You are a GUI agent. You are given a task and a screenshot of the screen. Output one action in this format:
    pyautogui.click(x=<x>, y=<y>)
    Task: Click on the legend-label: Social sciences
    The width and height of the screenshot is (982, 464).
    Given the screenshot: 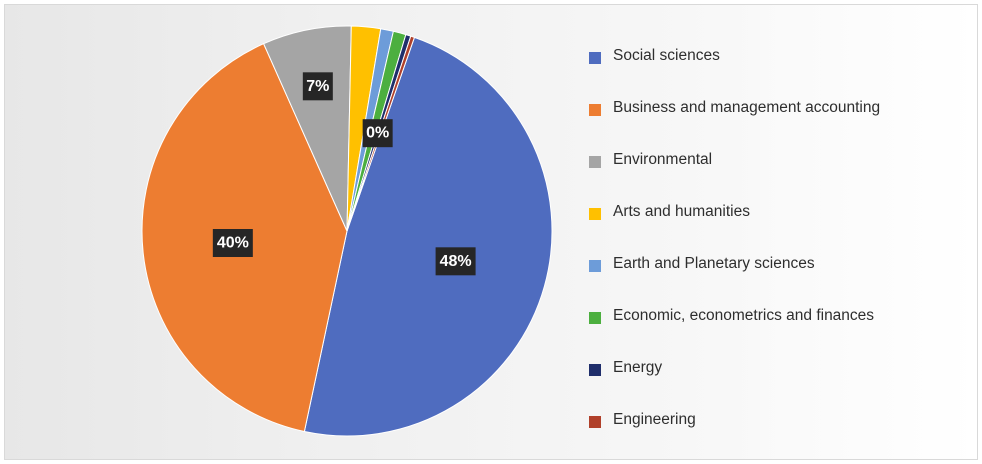 What is the action you would take?
    pyautogui.click(x=666, y=55)
    